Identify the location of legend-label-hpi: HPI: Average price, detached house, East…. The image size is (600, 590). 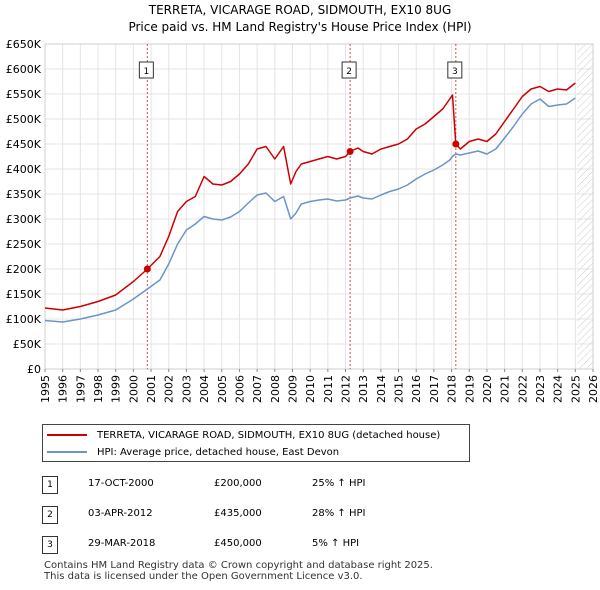
(218, 452).